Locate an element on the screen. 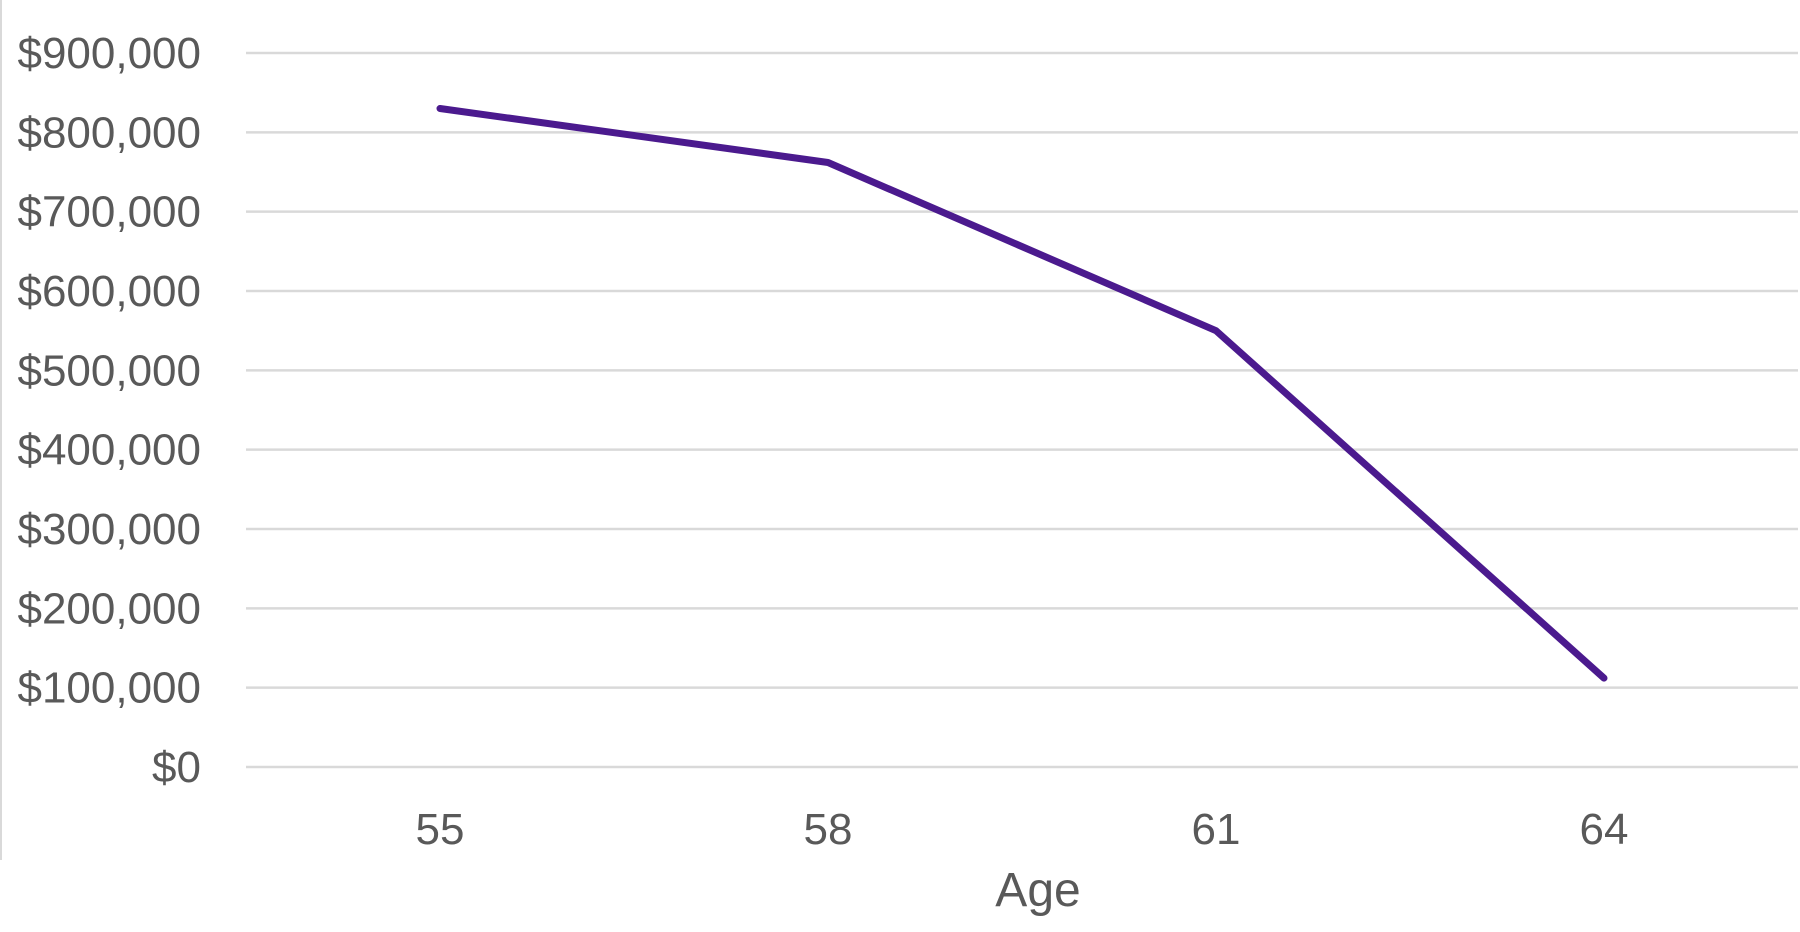  y-tick-label: $200,000 is located at coordinates (109, 608).